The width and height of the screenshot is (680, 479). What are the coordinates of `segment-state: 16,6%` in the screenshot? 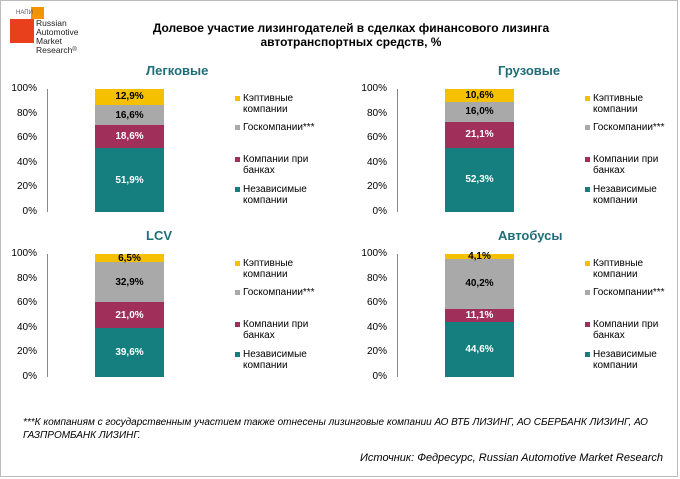 It's located at (129, 115).